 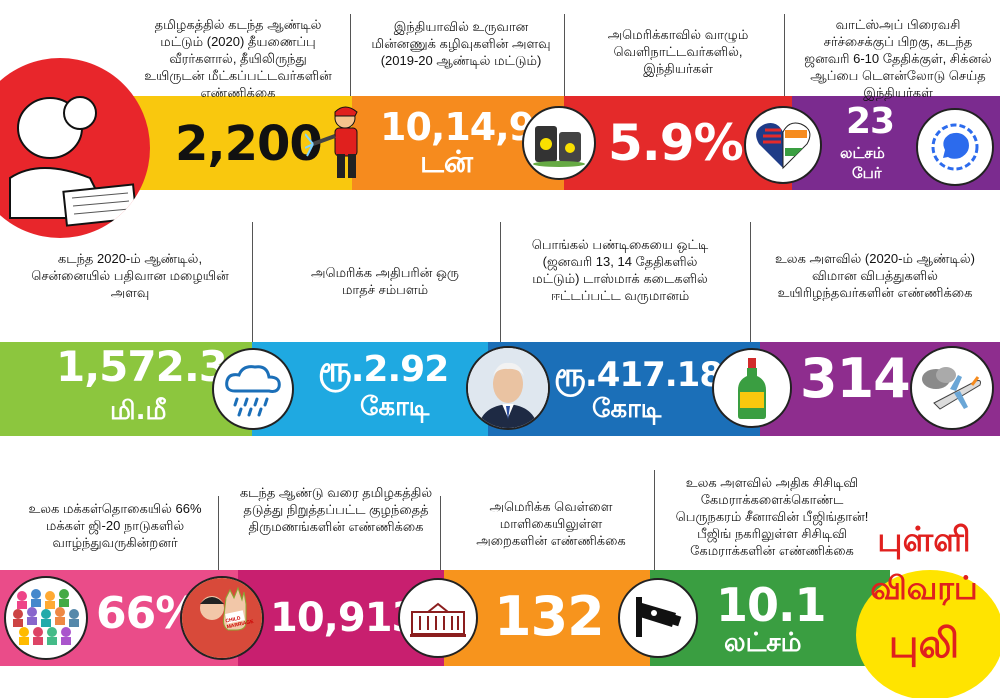 What do you see at coordinates (344, 618) in the screenshot?
I see `value-childmarriage: 10,913` at bounding box center [344, 618].